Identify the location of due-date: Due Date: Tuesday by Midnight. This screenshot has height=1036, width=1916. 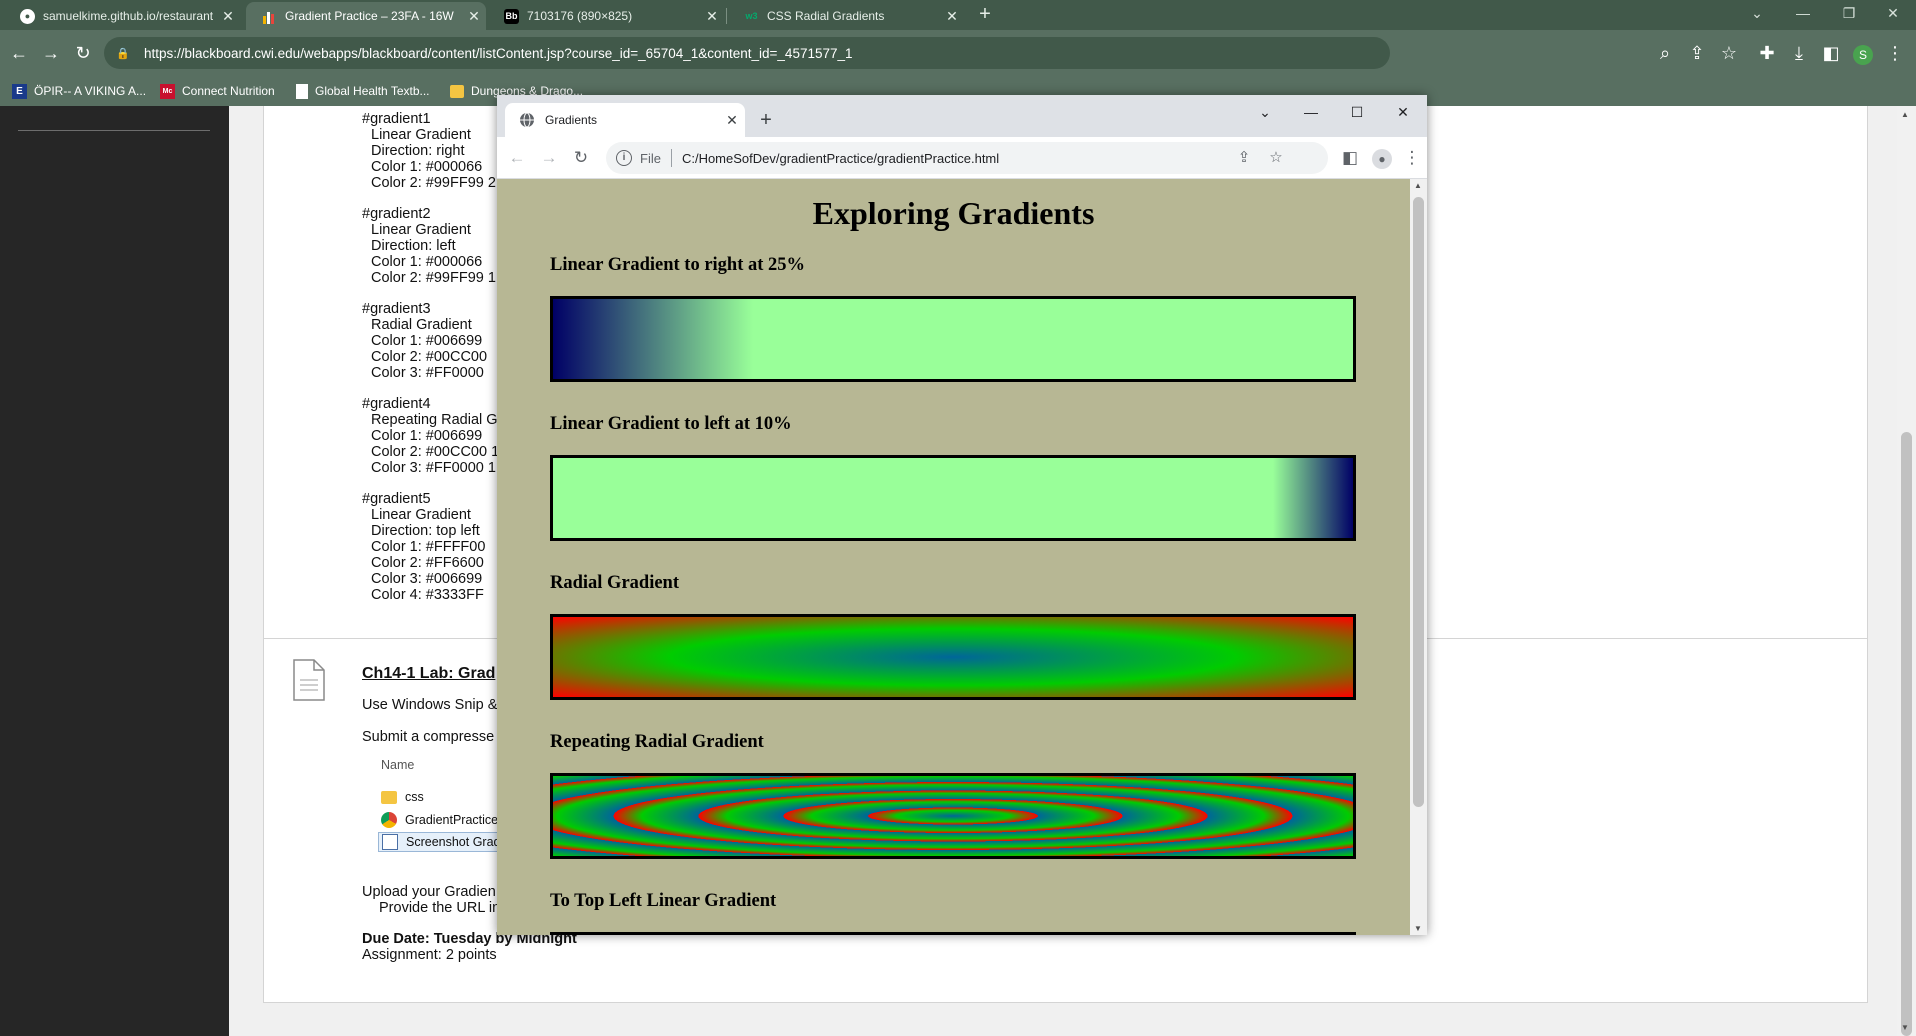
(469, 939).